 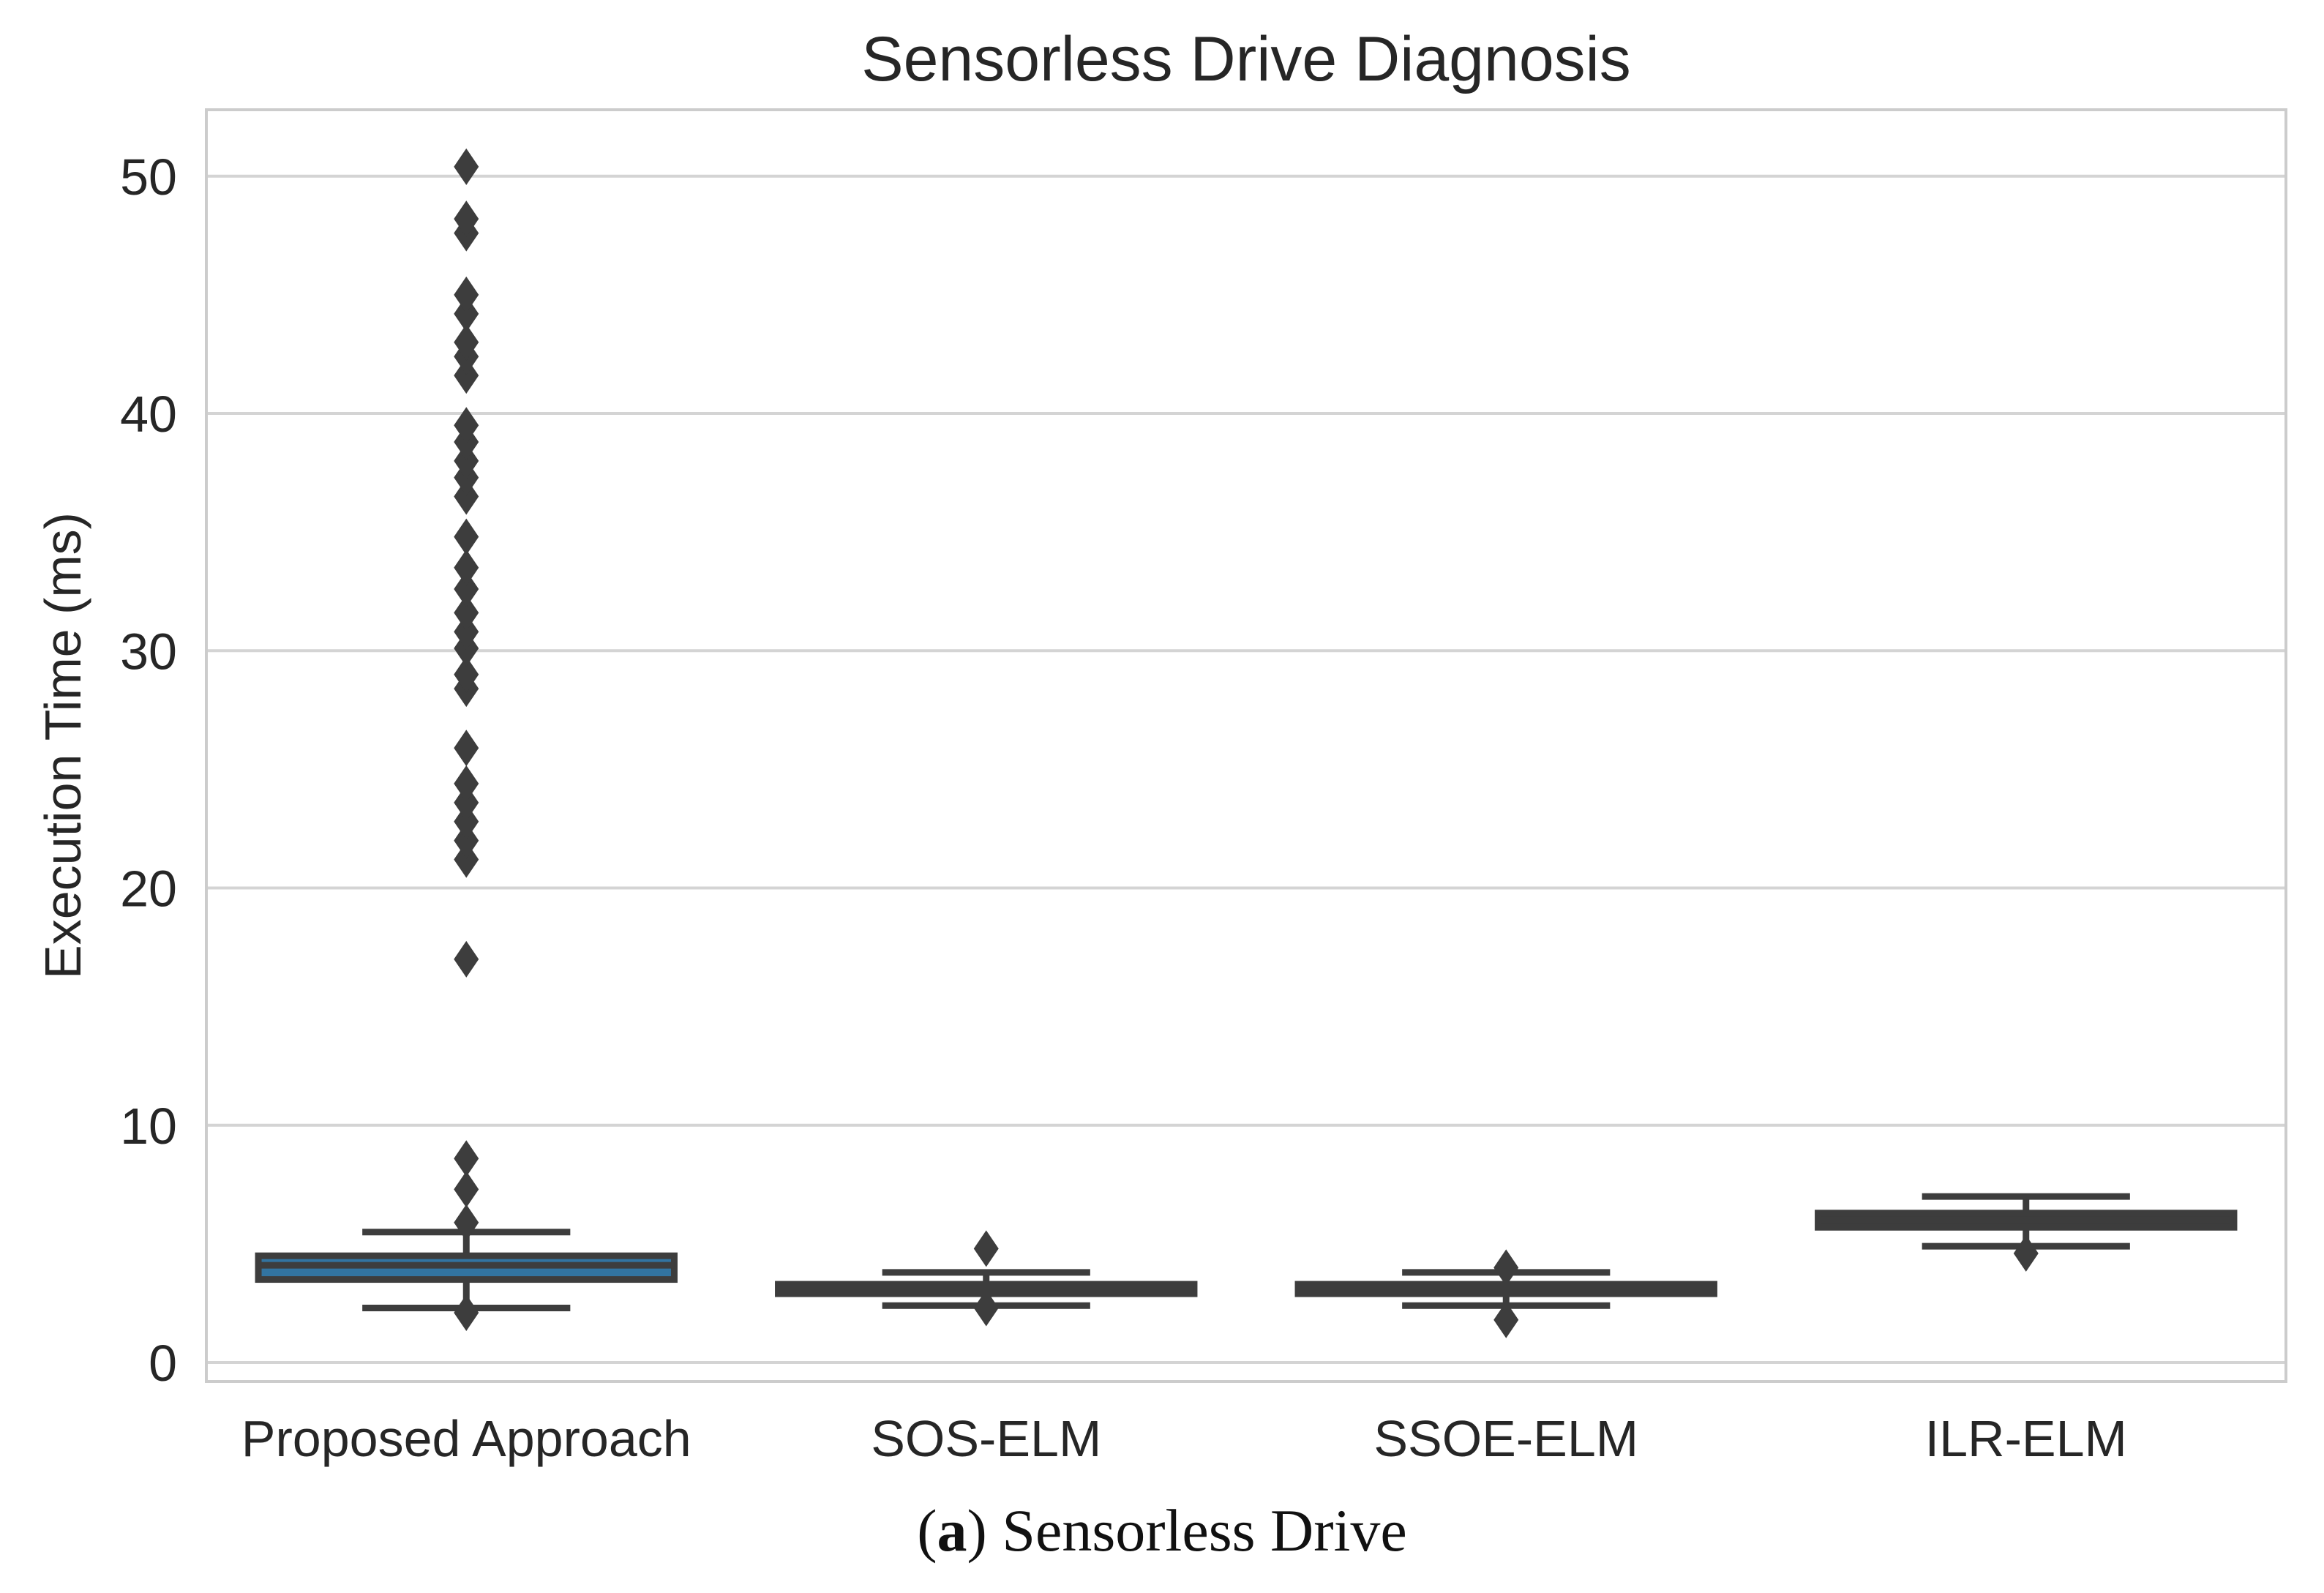 I want to click on figure-caption: (a) Sensorless Drive, so click(x=1162, y=1530).